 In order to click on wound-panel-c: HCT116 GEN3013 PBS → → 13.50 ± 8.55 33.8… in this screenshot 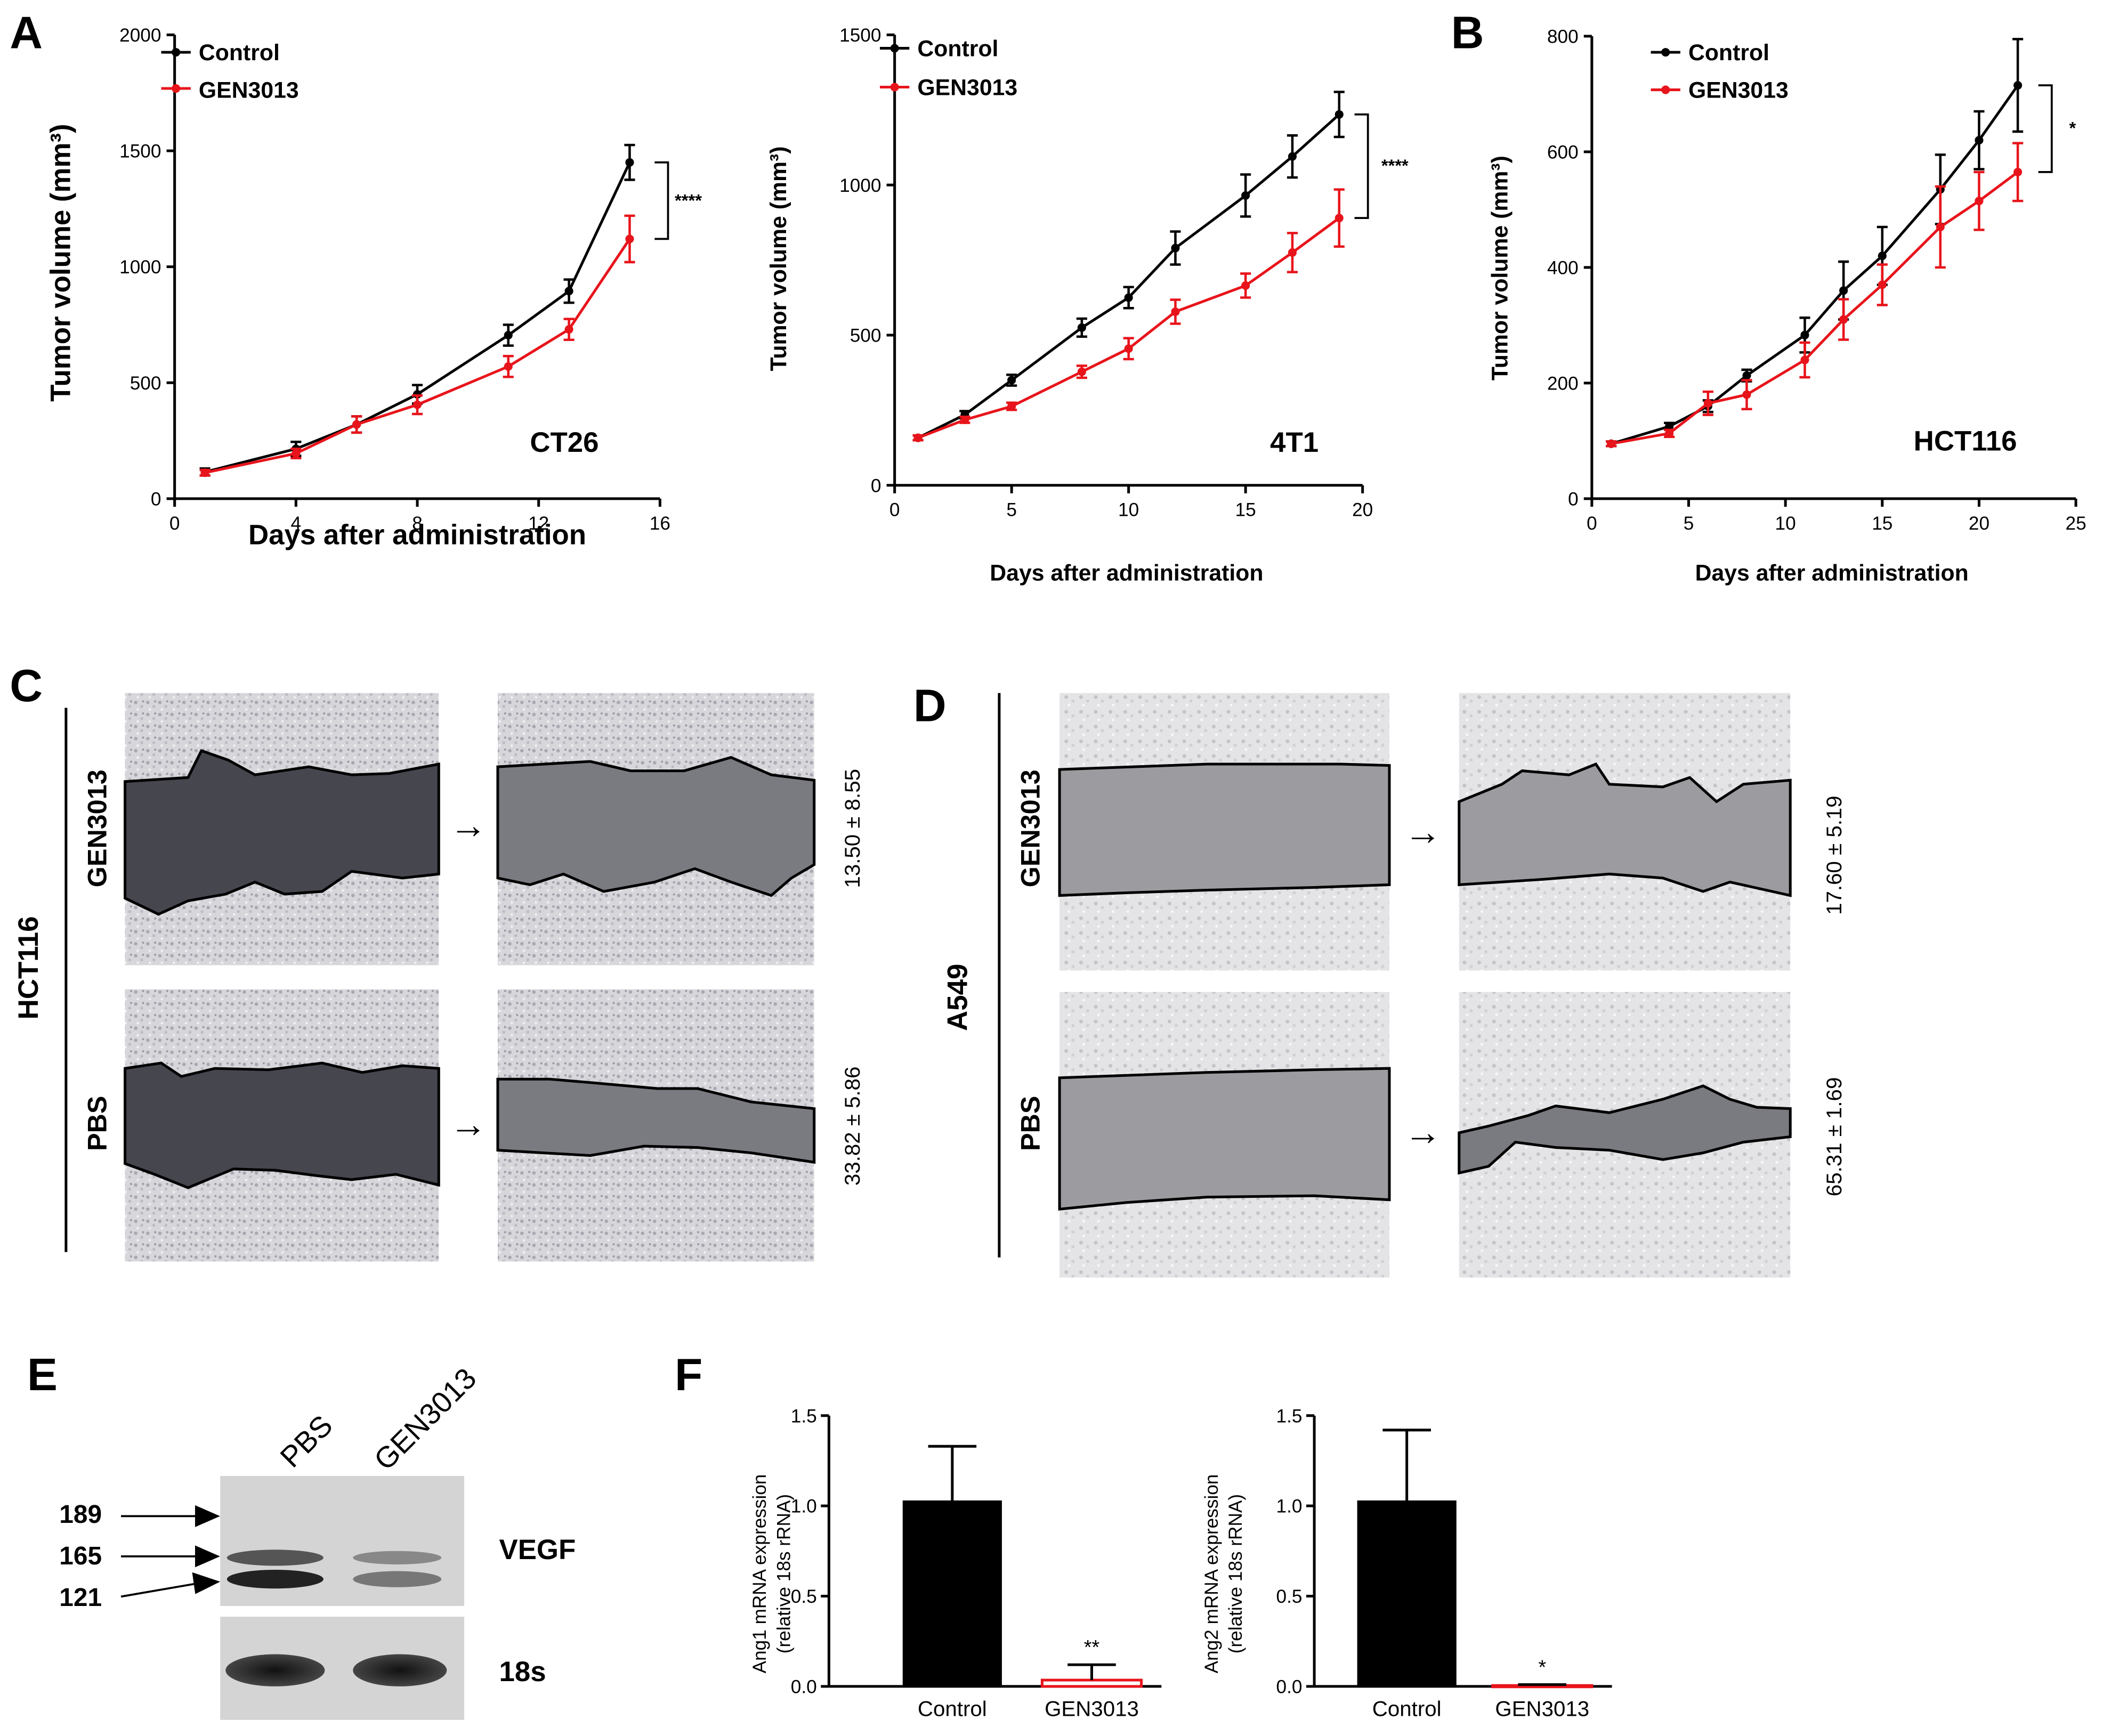, I will do `click(439, 977)`.